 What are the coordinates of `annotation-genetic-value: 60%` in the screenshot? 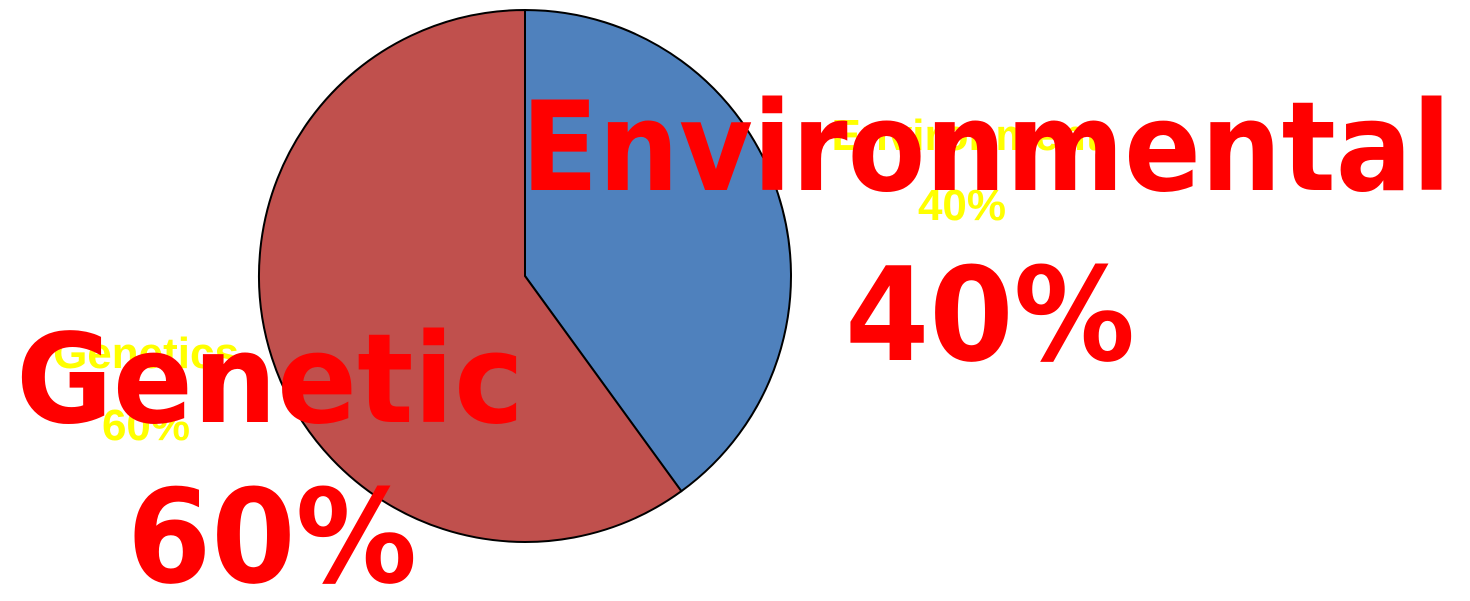 It's located at (272, 531).